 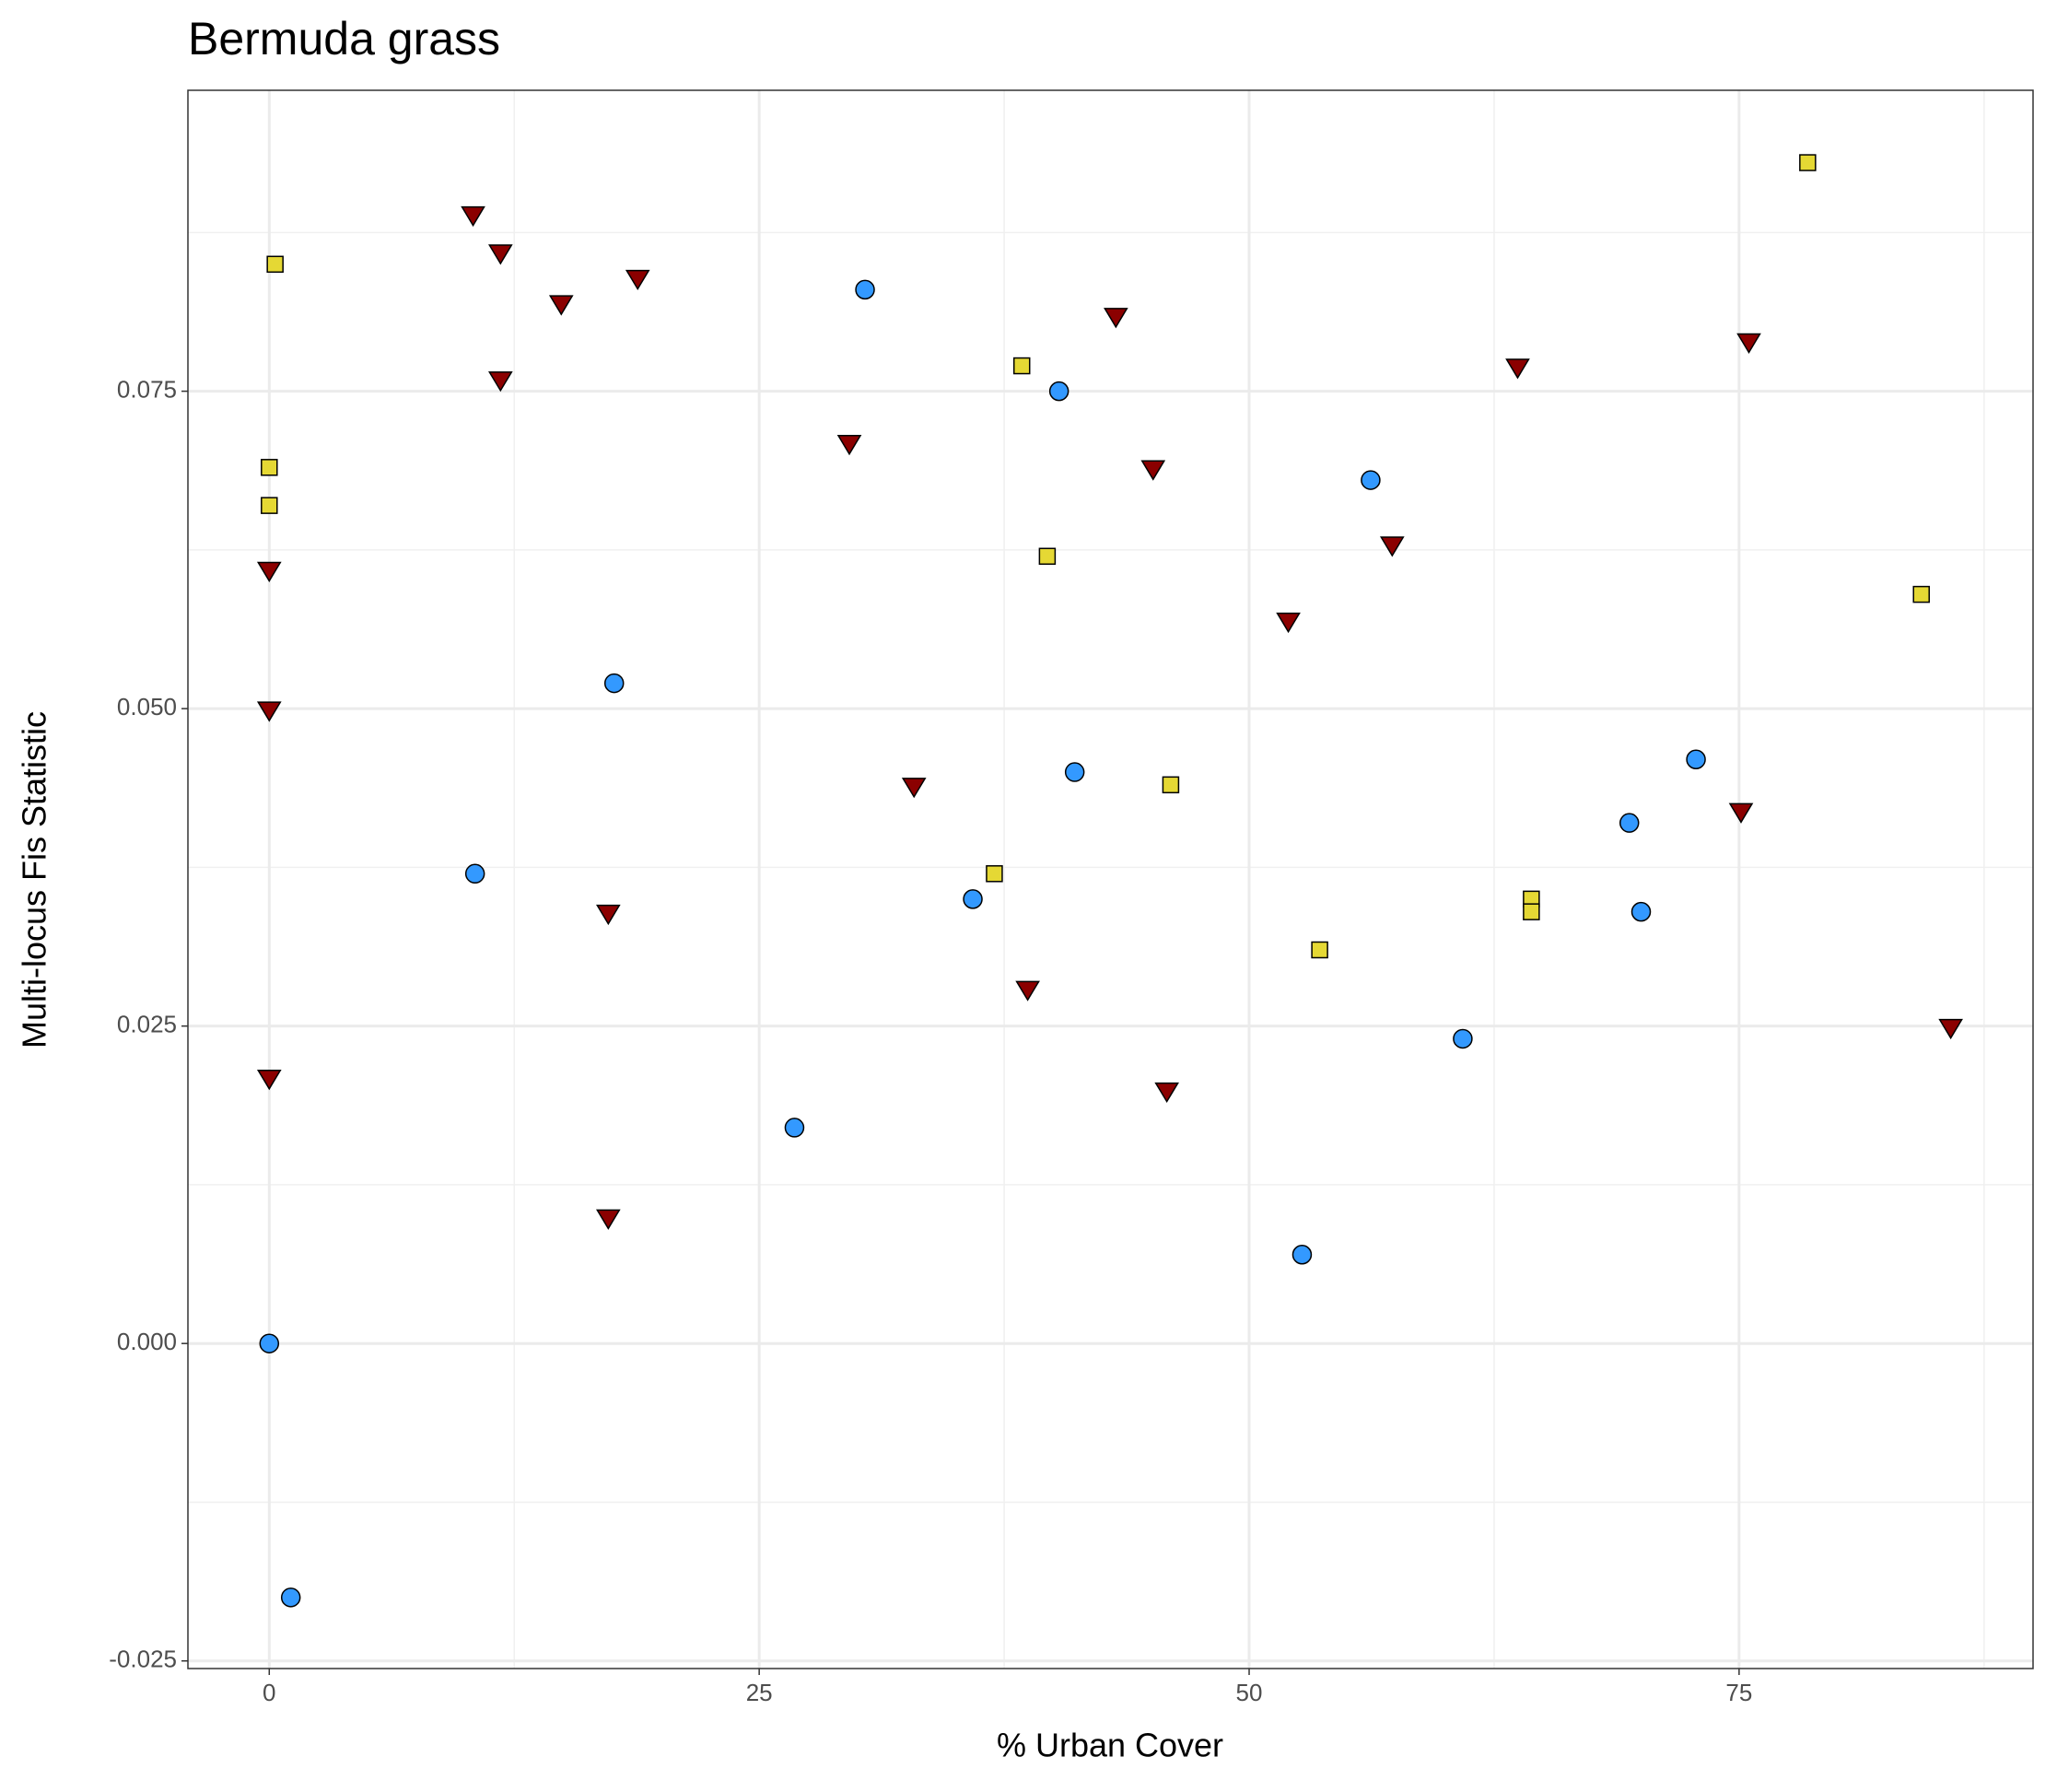 What do you see at coordinates (147, 389) in the screenshot?
I see `y-tick-label: 0.075` at bounding box center [147, 389].